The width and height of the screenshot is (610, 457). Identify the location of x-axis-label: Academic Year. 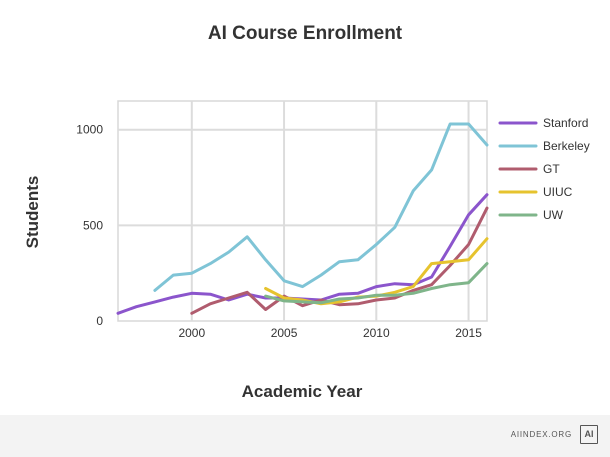
(302, 391).